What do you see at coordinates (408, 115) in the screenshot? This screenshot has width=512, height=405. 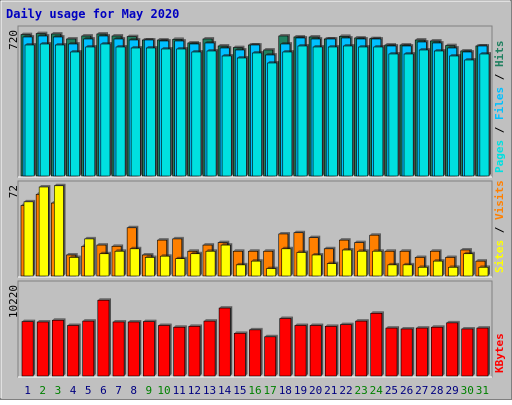 I see `bar-pages-day-26-face` at bounding box center [408, 115].